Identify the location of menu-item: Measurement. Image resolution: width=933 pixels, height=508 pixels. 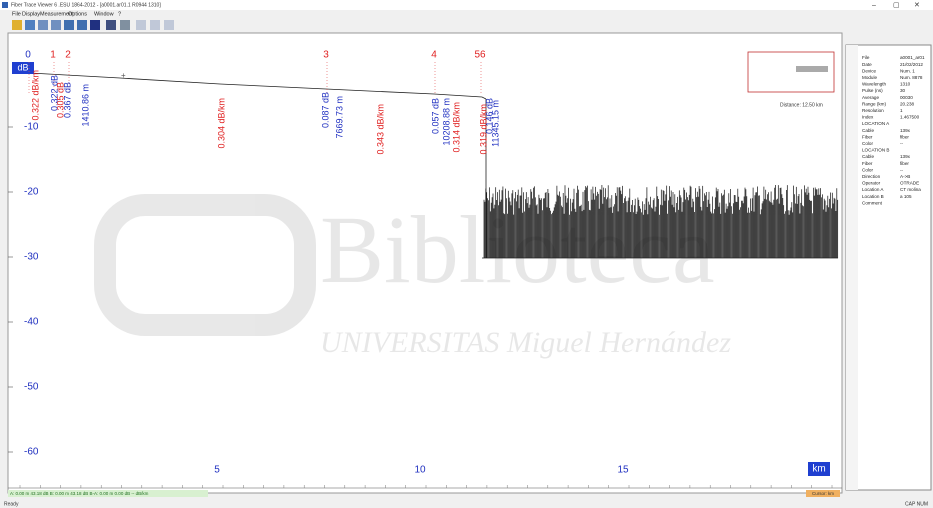
(57, 14).